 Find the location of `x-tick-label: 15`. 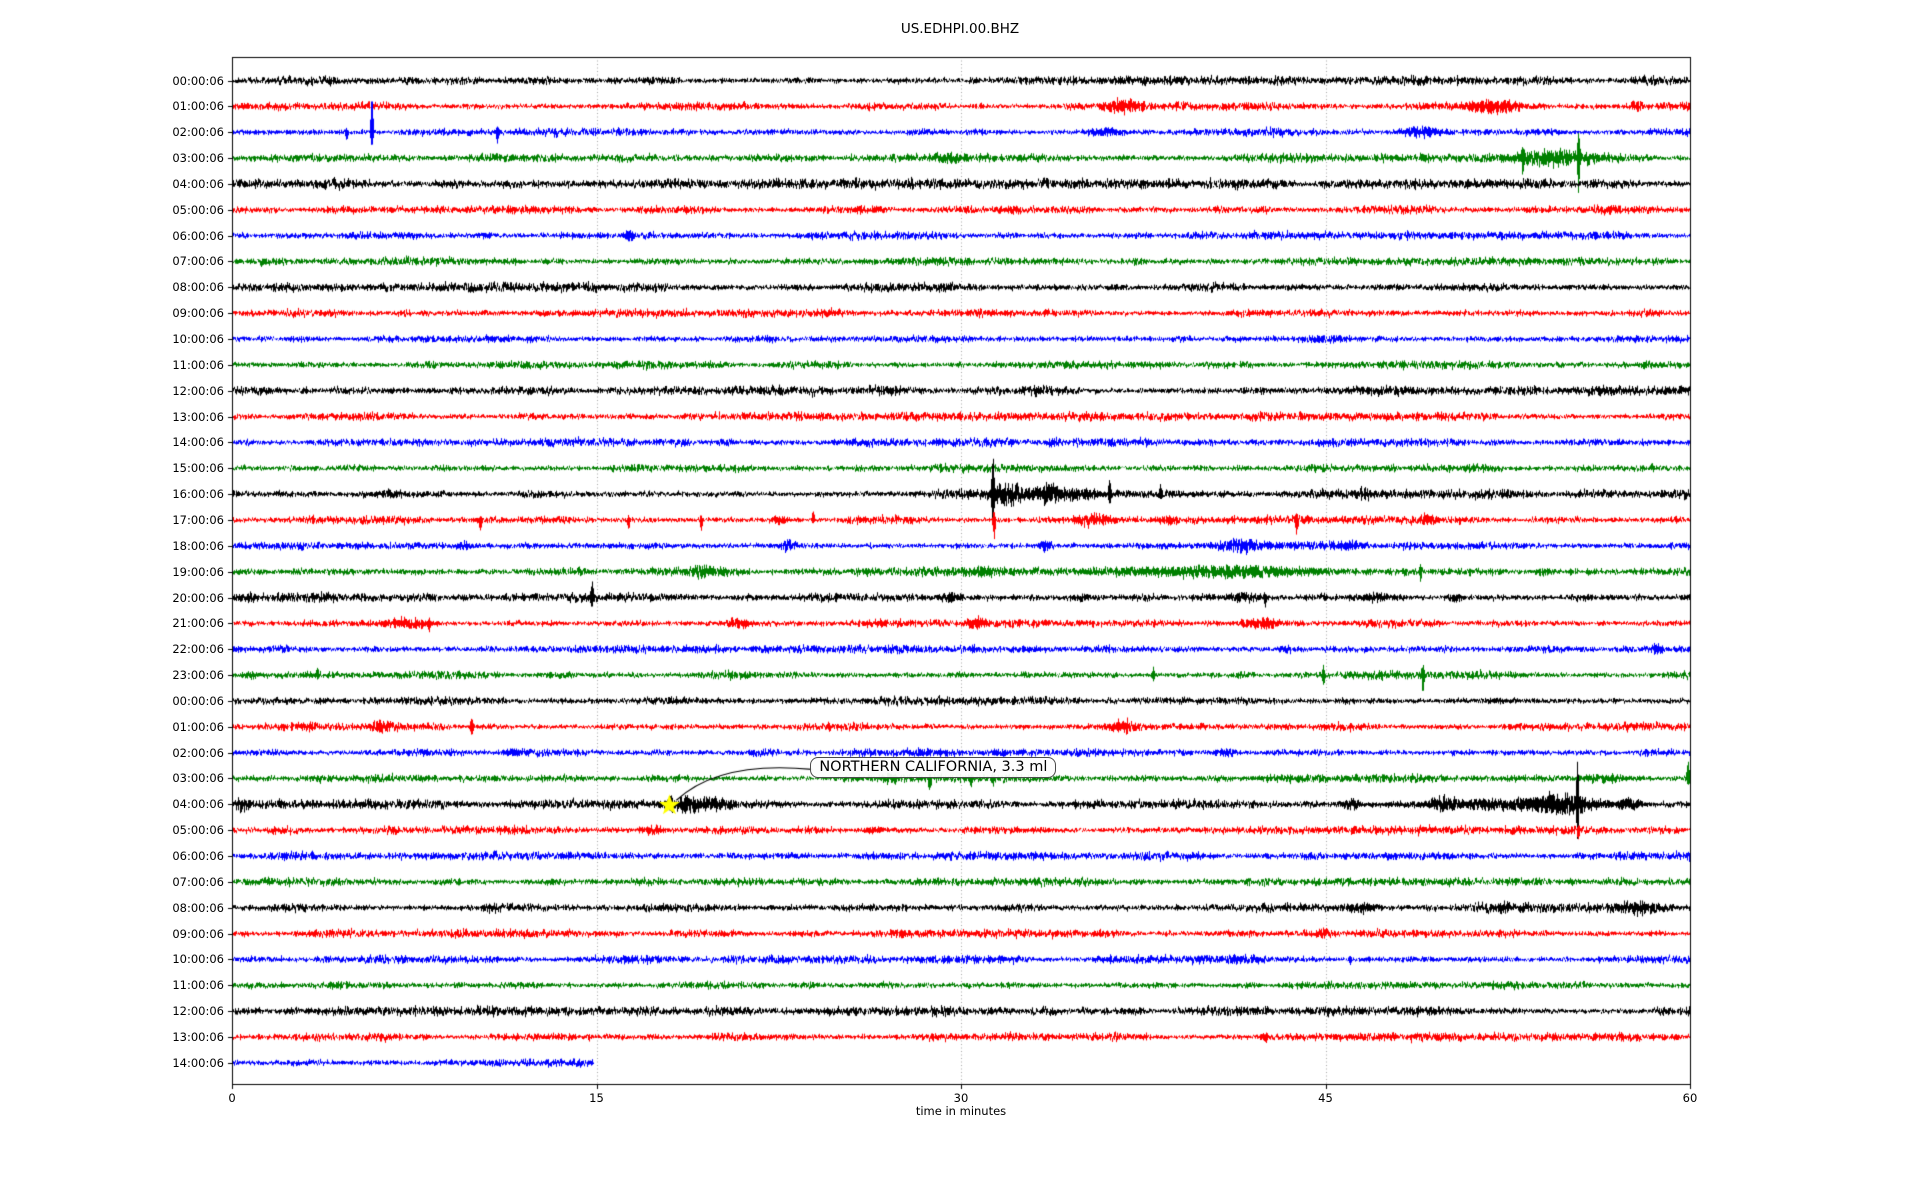

x-tick-label: 15 is located at coordinates (596, 1098).